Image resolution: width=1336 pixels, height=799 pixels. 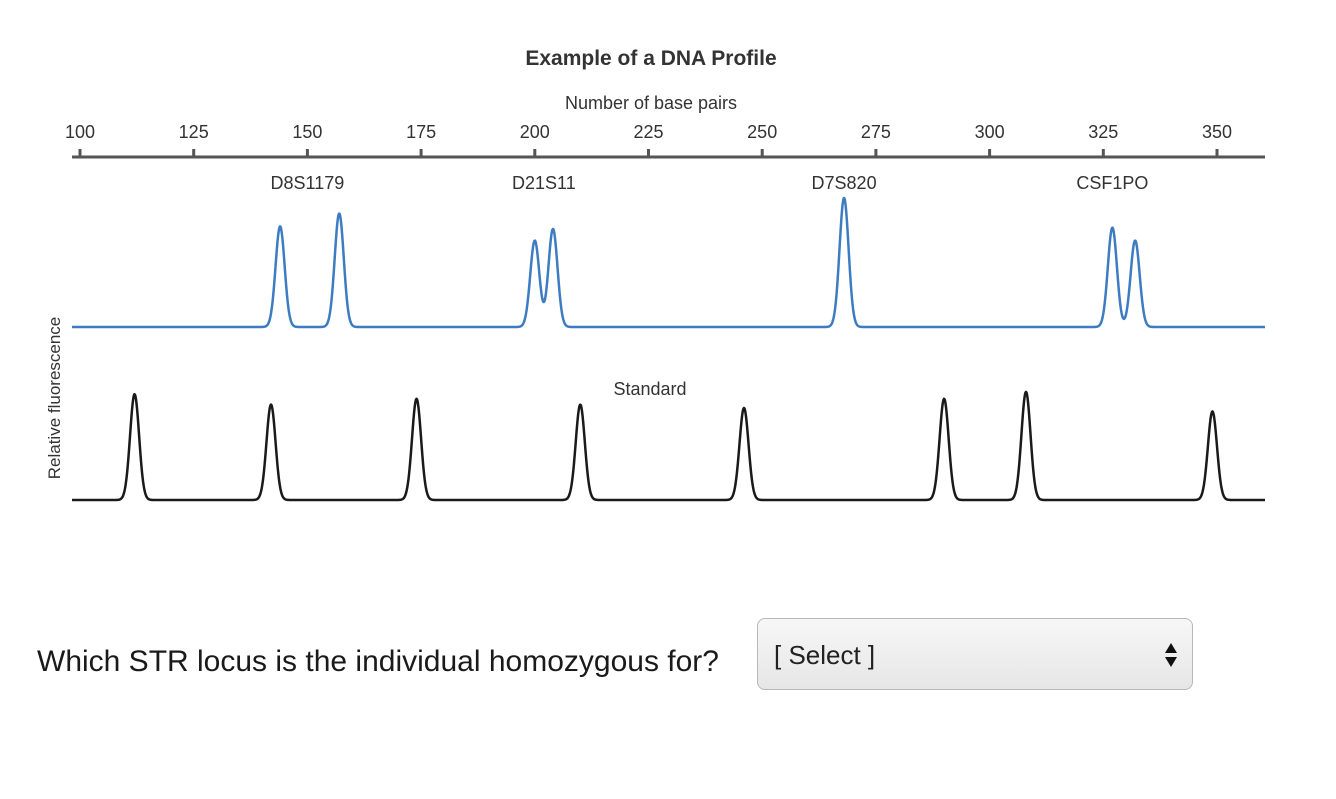 What do you see at coordinates (844, 183) in the screenshot?
I see `locus-label: D7S820` at bounding box center [844, 183].